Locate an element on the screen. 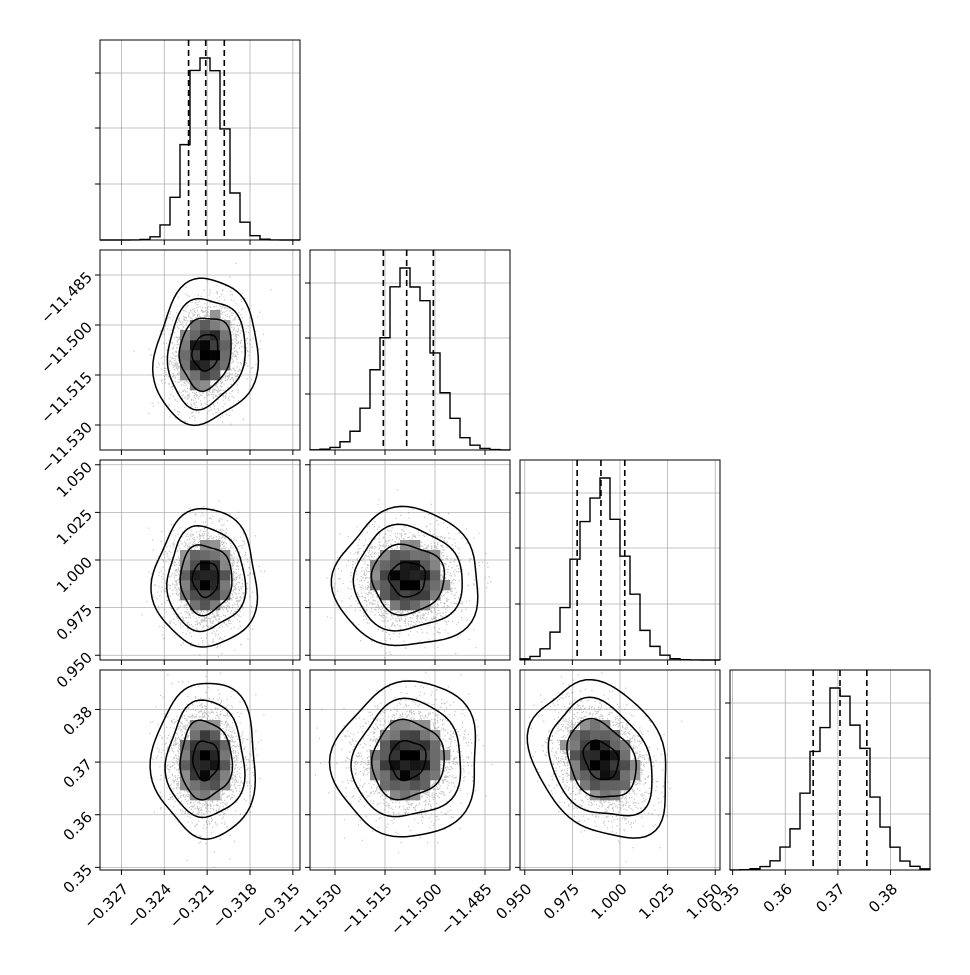 This screenshot has width=970, height=975. x-tick-label: 1.025 is located at coordinates (656, 901).